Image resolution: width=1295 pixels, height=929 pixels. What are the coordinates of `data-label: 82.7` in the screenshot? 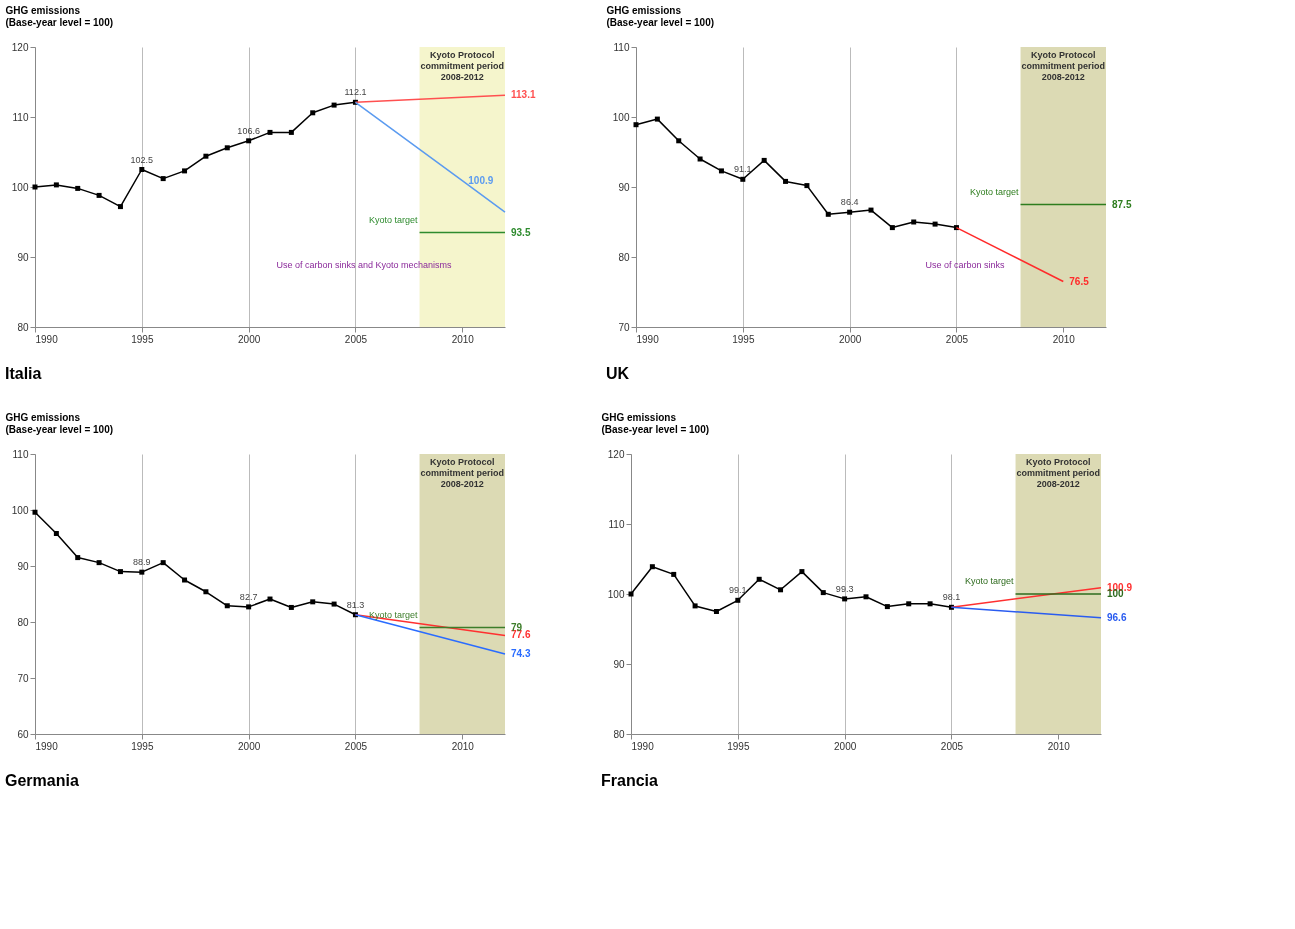 It's located at (248, 596).